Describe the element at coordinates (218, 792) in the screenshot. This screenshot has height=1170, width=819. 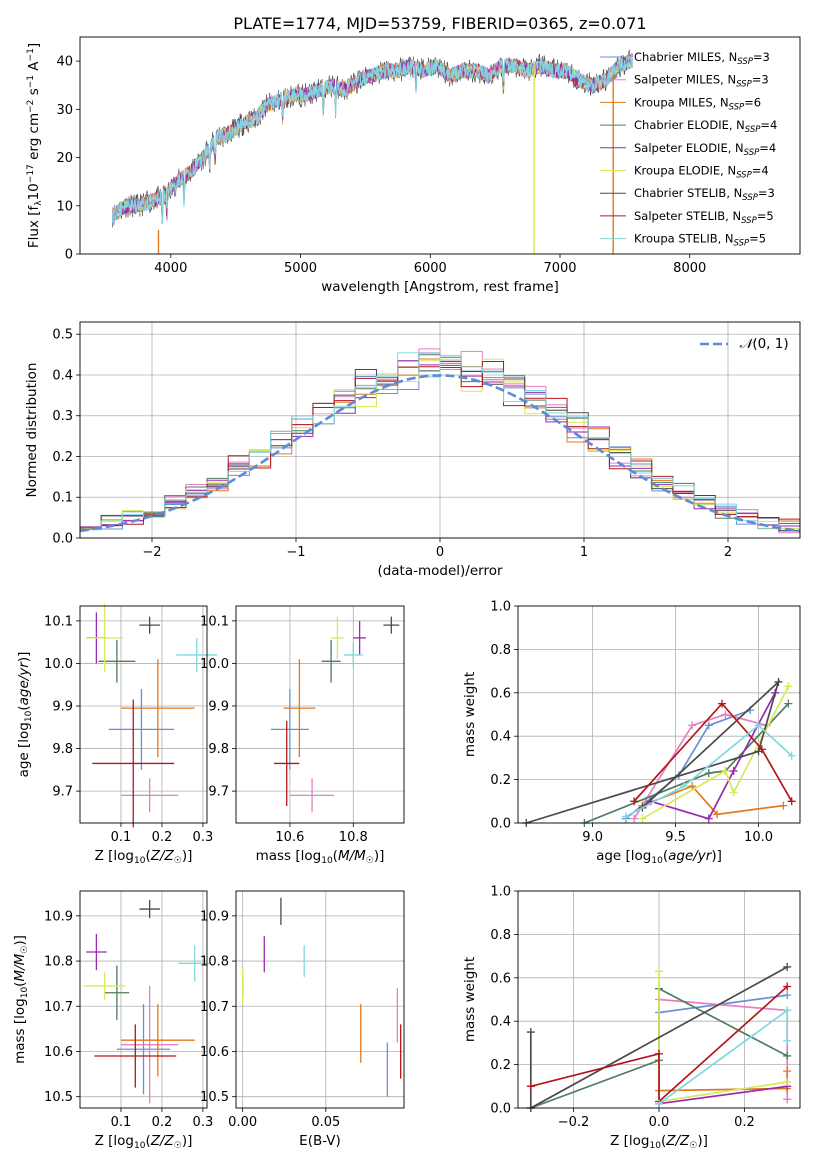
I see `y-tick-label: 9.7` at that location.